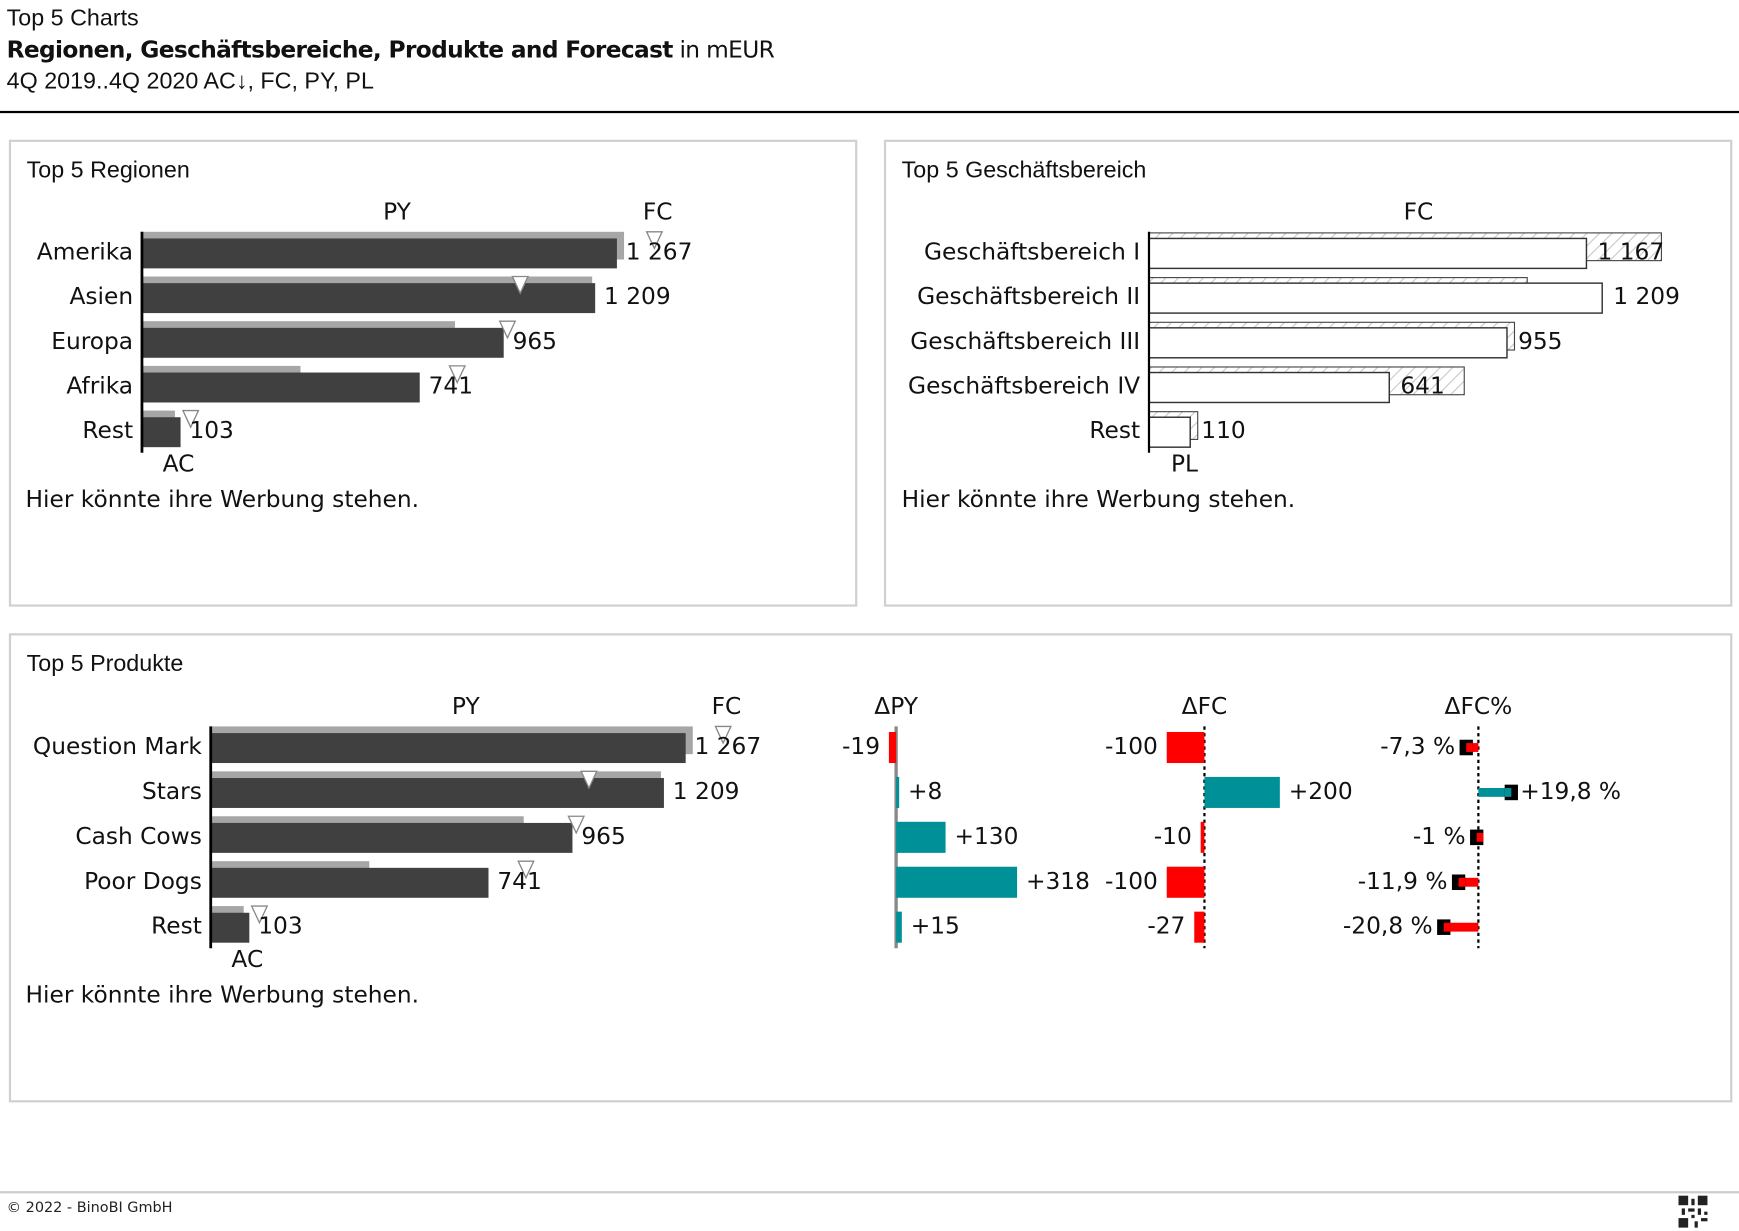 The height and width of the screenshot is (1231, 1739). Describe the element at coordinates (1166, 926) in the screenshot. I see `delta-label: -27` at that location.